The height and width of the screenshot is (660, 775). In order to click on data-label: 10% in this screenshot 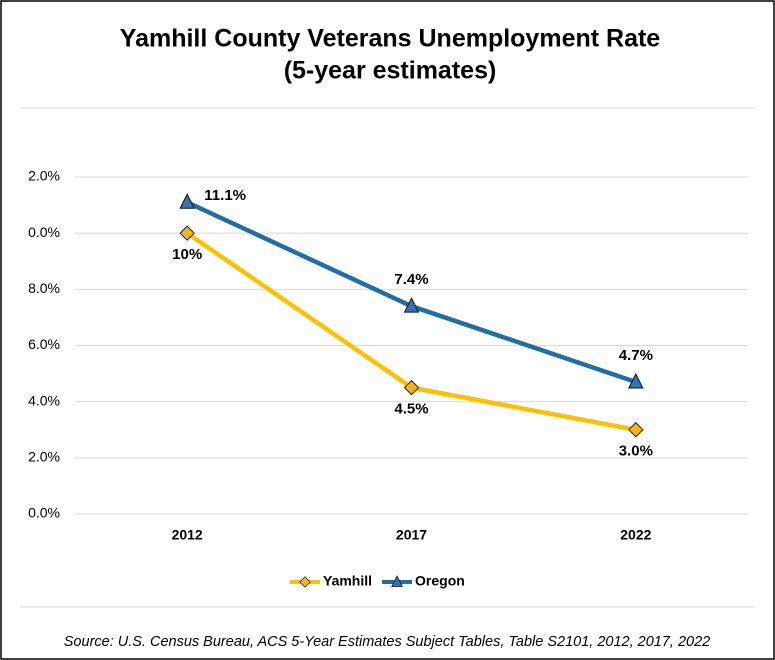, I will do `click(187, 254)`.